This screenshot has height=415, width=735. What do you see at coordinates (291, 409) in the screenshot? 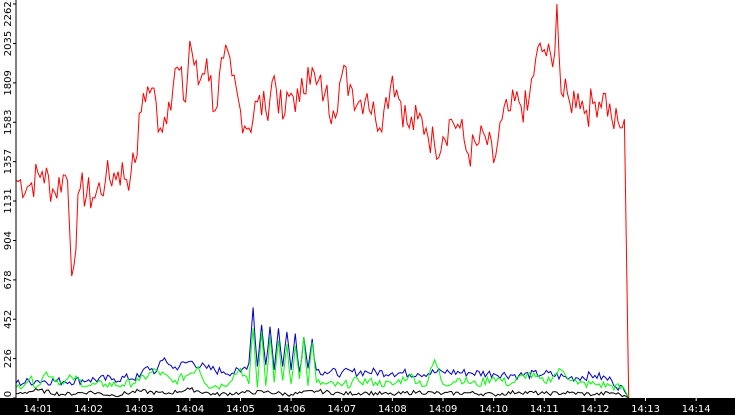
I see `x-tick-label: 14:06` at bounding box center [291, 409].